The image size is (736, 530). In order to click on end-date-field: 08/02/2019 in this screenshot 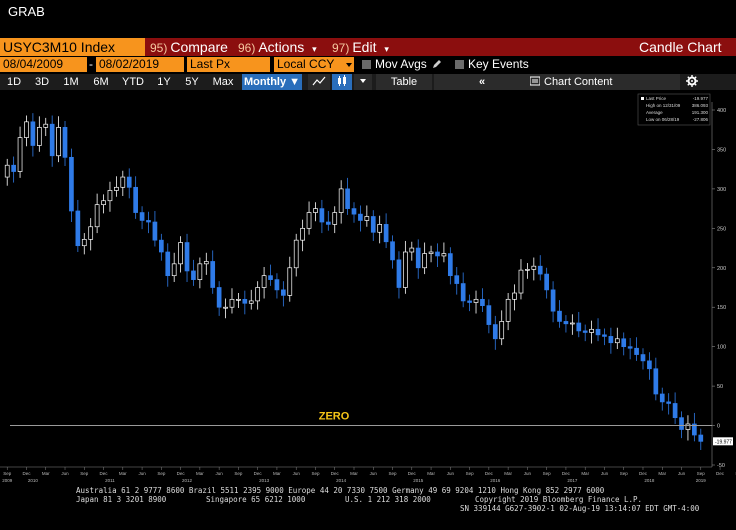, I will do `click(140, 64)`.